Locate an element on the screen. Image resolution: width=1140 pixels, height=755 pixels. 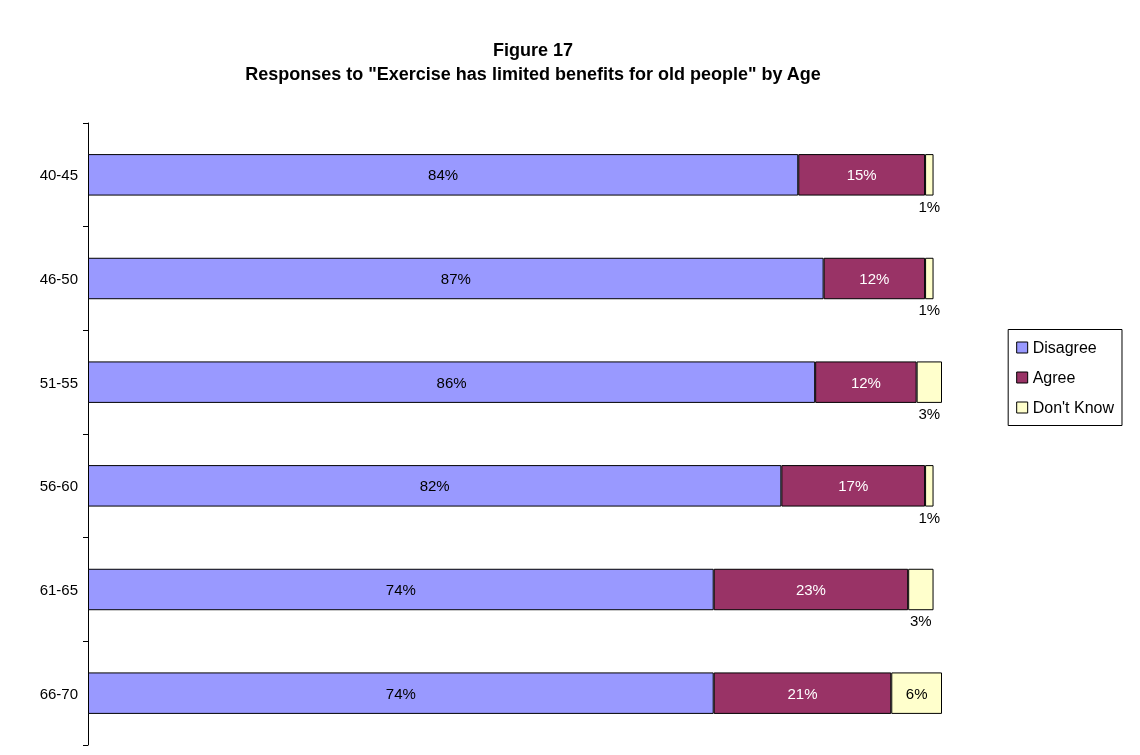
data-label: 15% is located at coordinates (861, 175).